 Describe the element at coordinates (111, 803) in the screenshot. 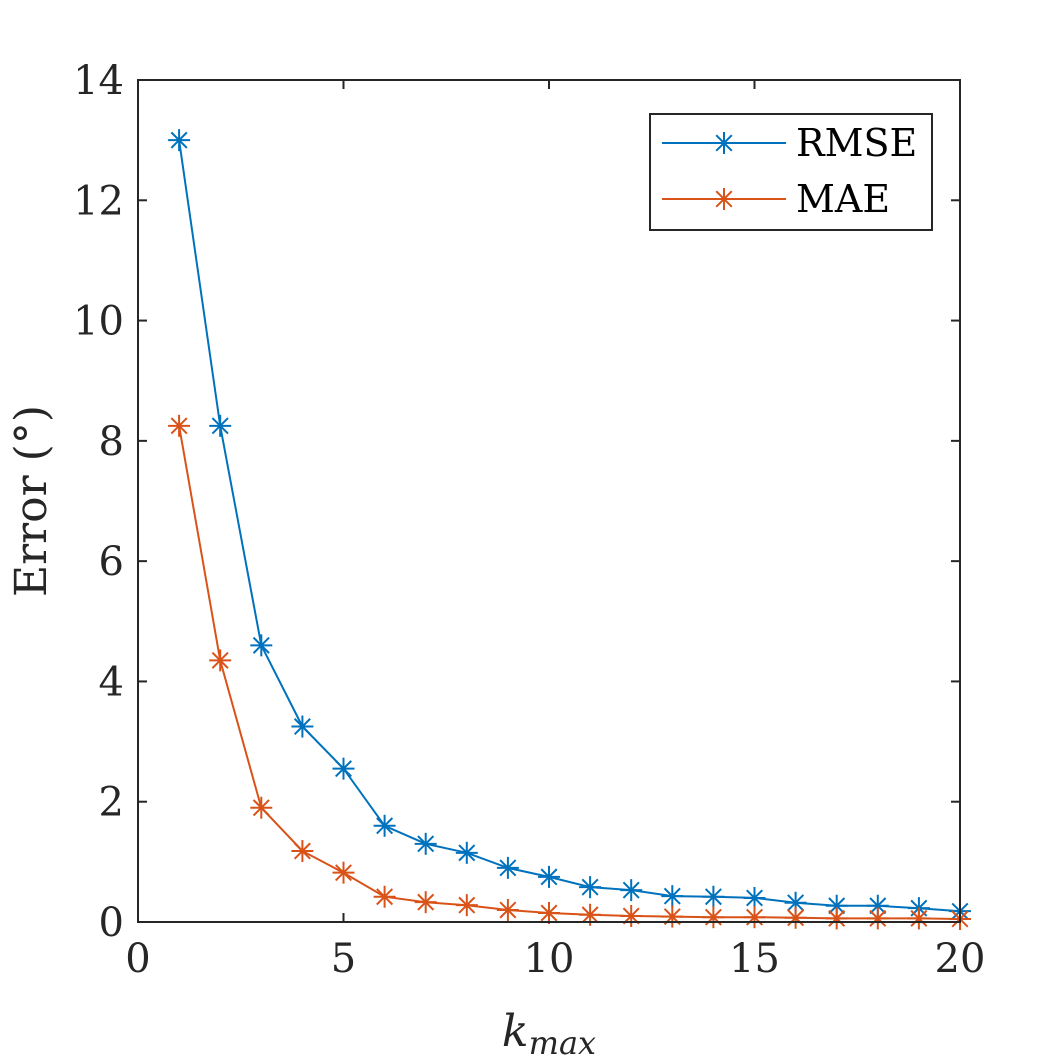

I see `y-tick-label-2: 2` at that location.